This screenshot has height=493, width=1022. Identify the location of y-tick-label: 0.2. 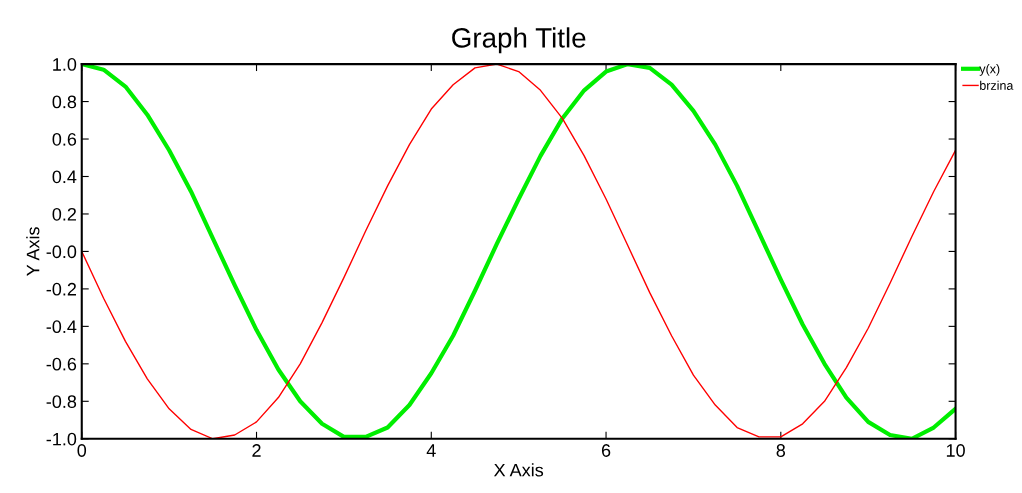
(64, 214).